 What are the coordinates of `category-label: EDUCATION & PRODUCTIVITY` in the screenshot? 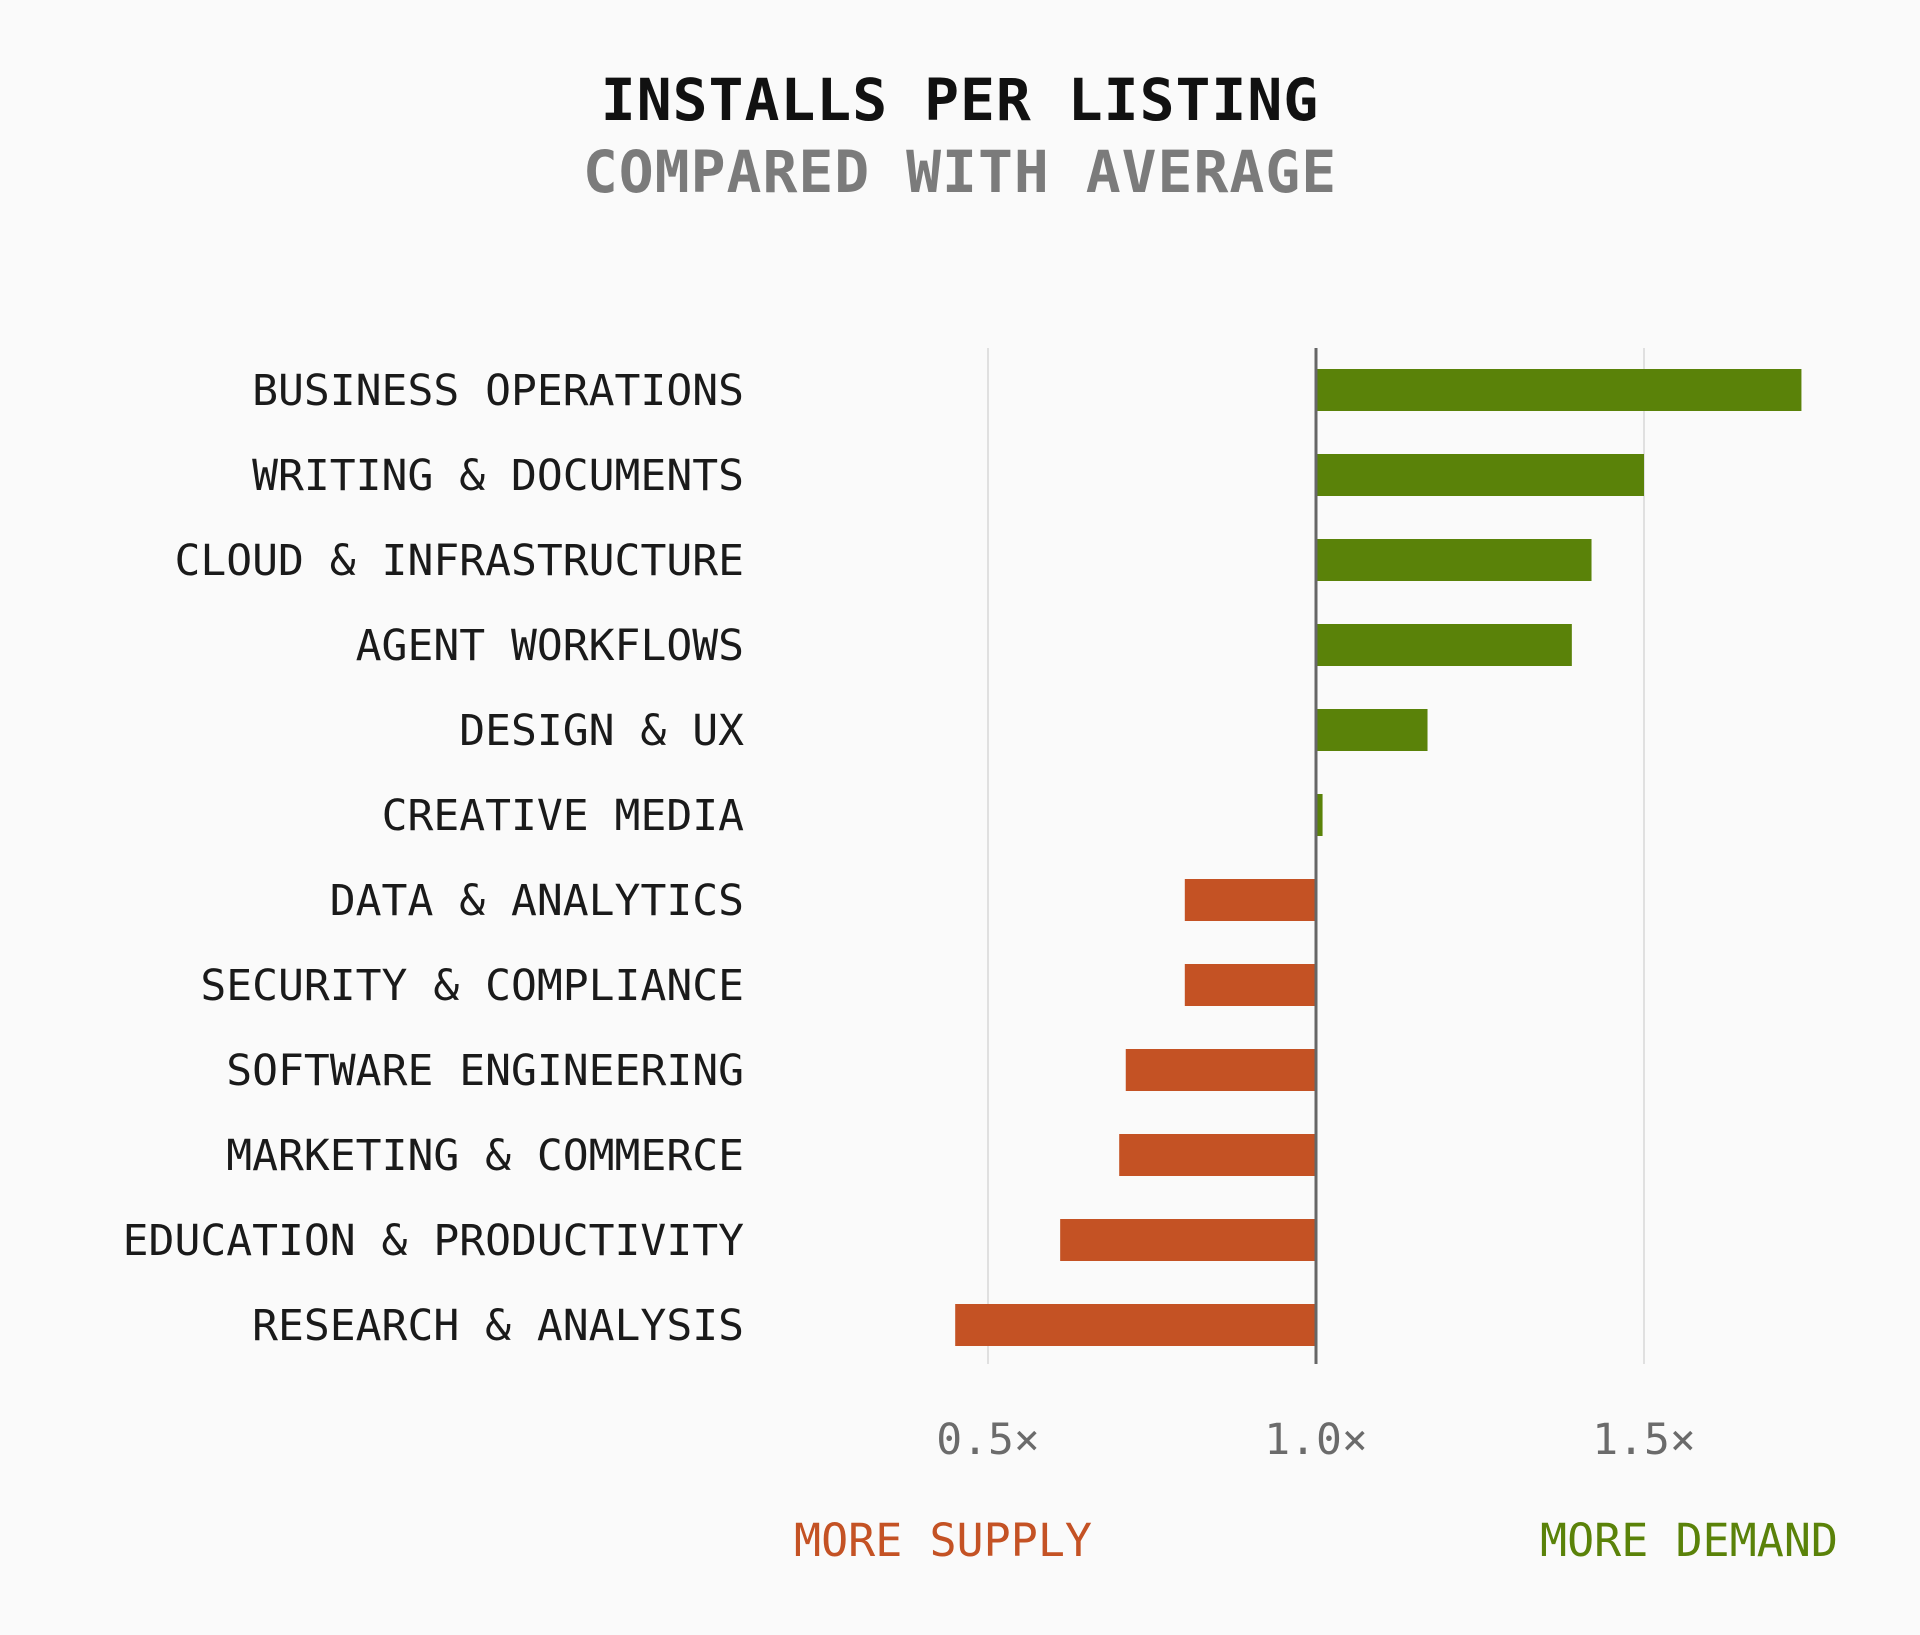 It's located at (433, 1241).